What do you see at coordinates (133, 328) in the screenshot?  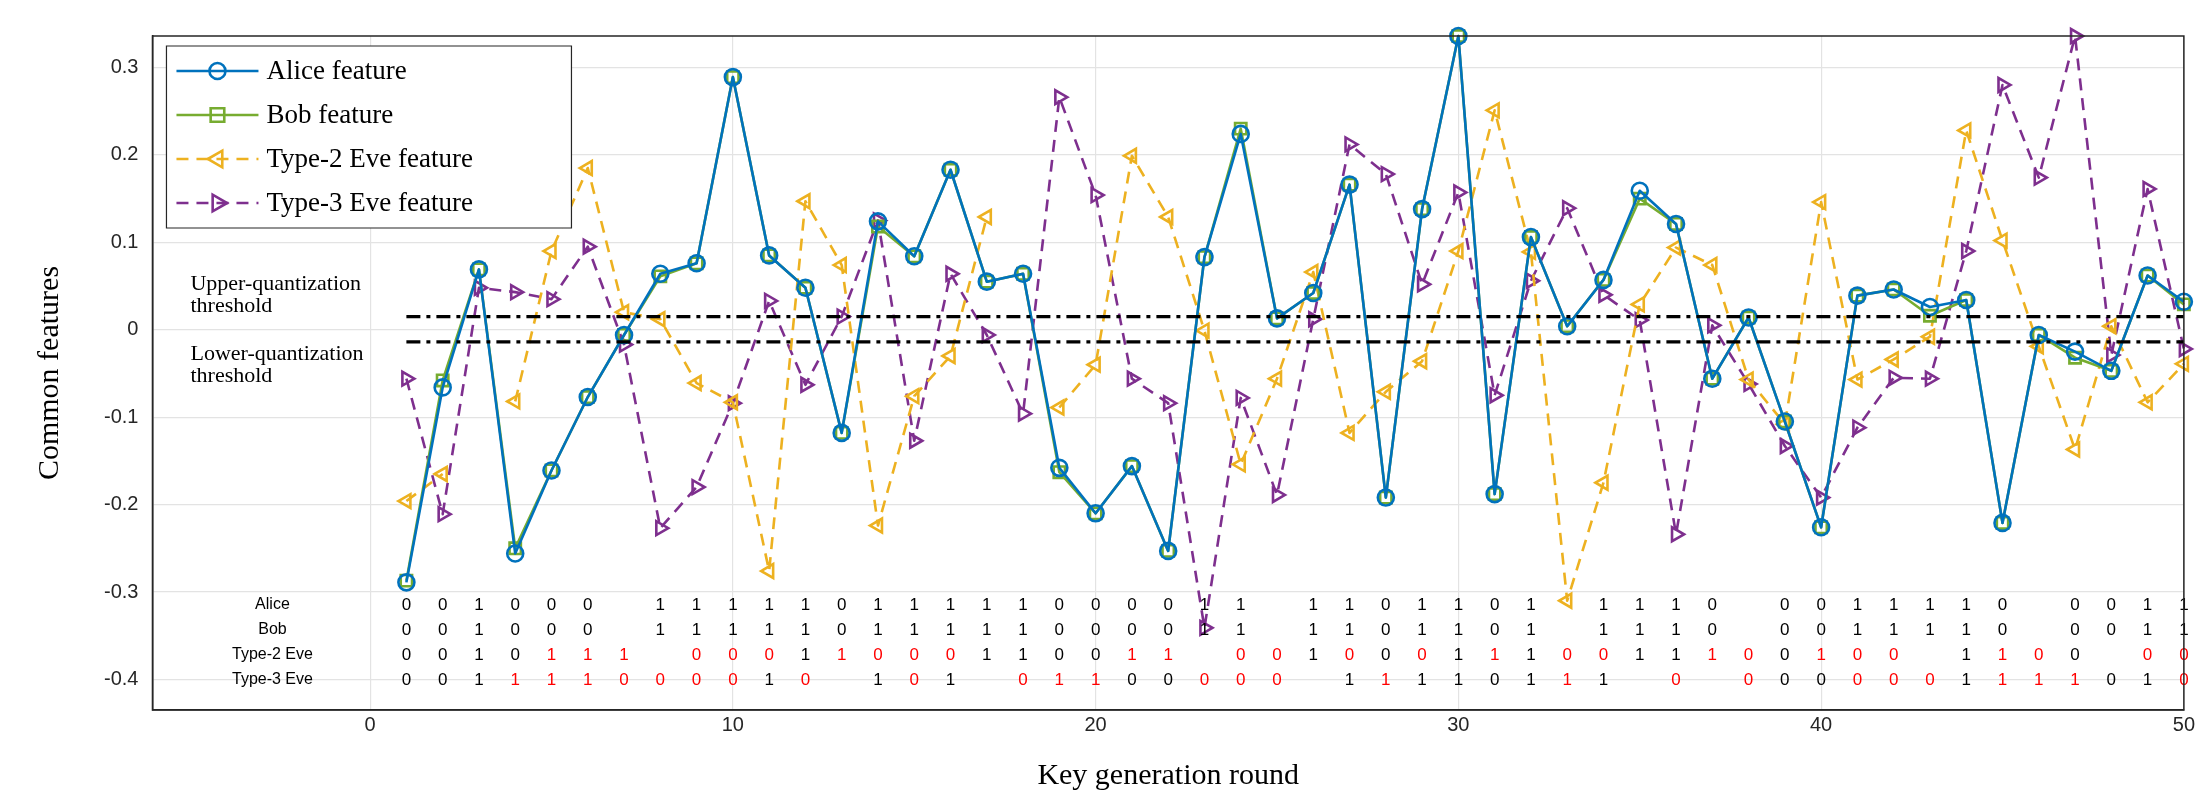 I see `y-tick-label: 0` at bounding box center [133, 328].